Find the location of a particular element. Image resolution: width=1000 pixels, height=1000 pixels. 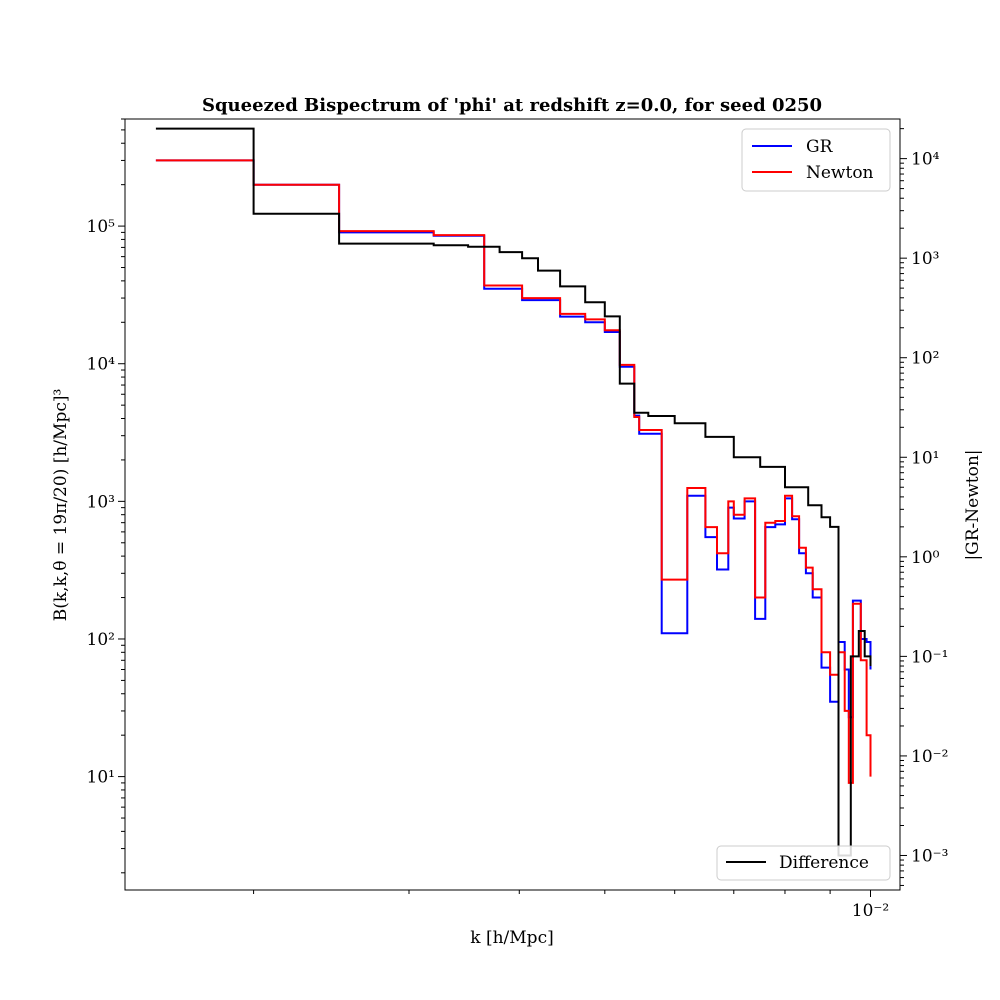

y-right-tick-label: 10⁰ is located at coordinates (925, 558).